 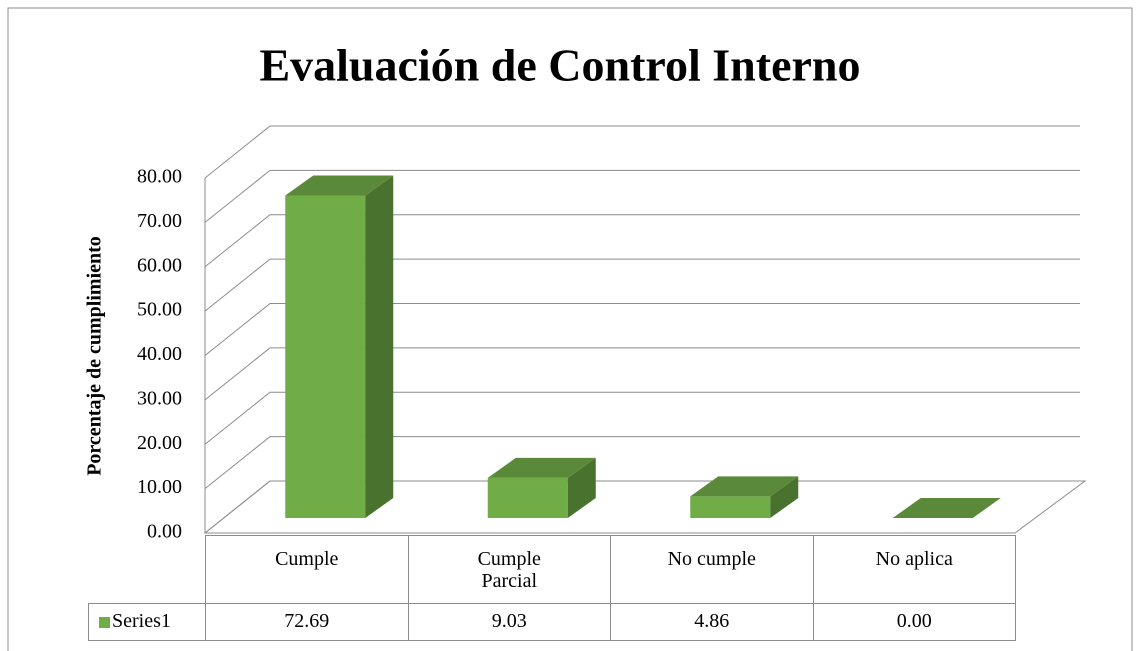 I want to click on category-cell-text: Cumple, so click(x=307, y=559).